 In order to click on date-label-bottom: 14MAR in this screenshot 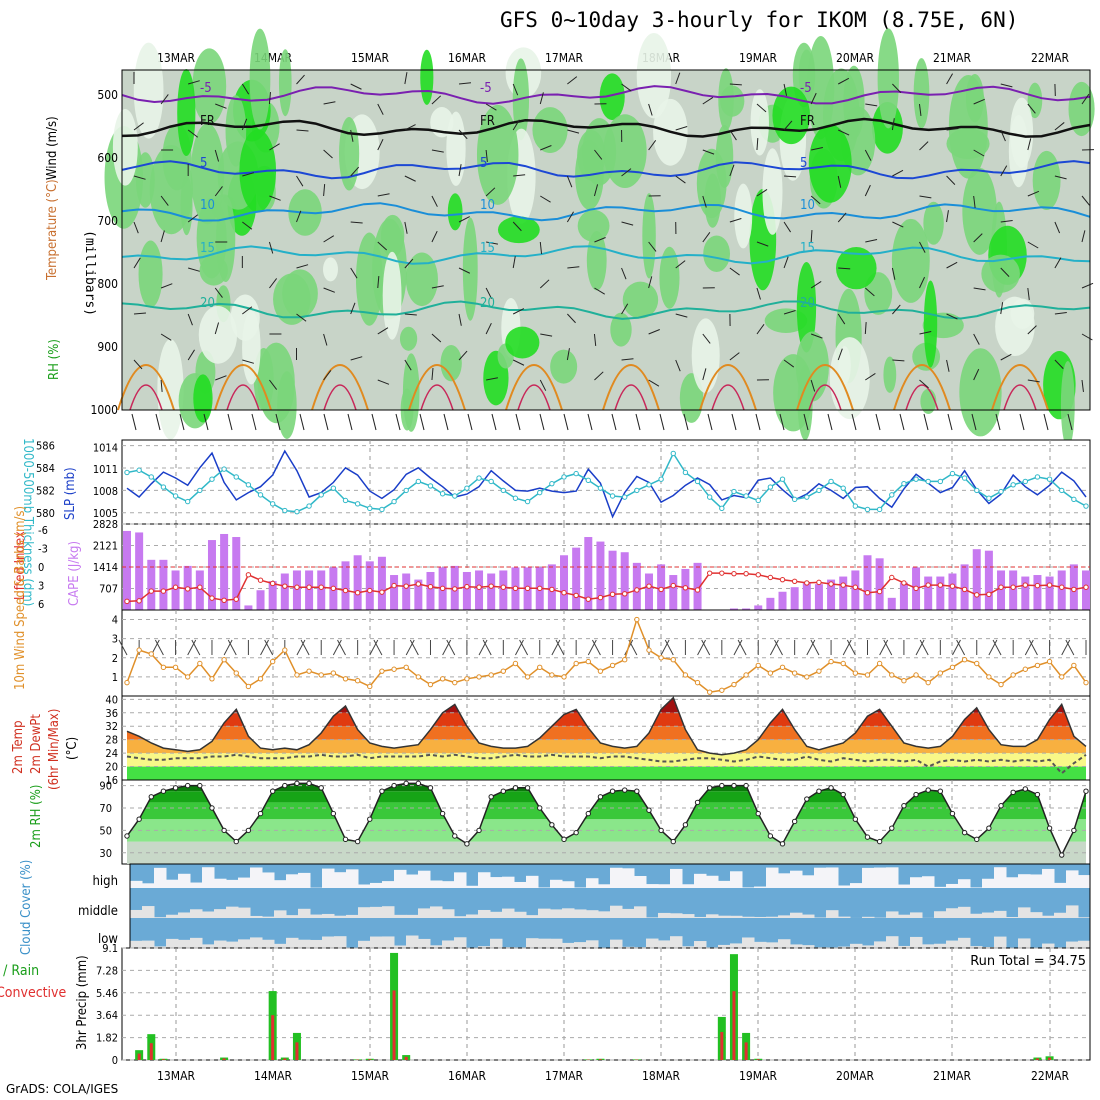, I will do `click(273, 1076)`.